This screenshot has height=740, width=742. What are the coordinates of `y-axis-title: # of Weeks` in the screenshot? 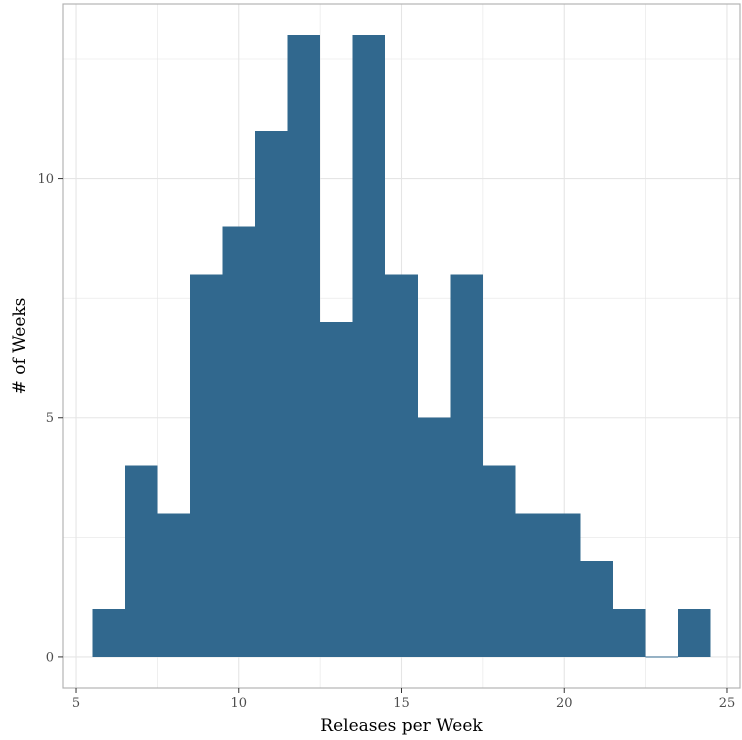 It's located at (20, 346).